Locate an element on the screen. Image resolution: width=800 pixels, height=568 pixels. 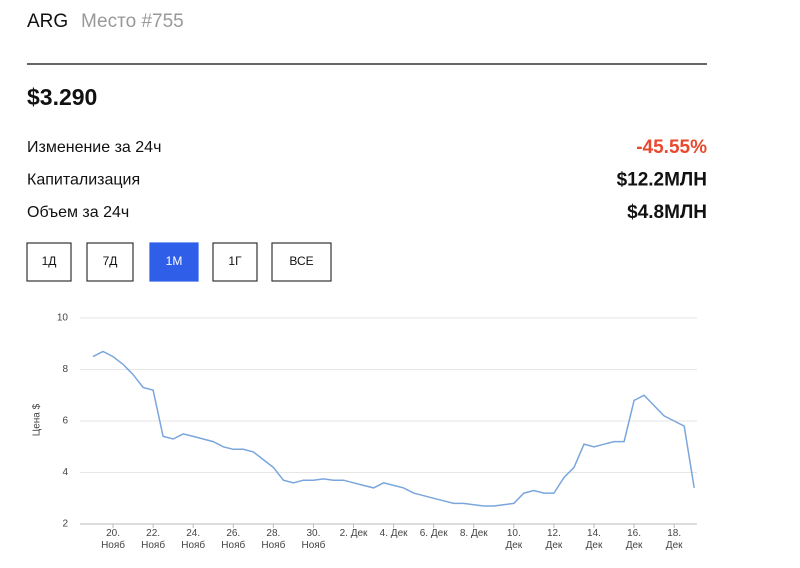
x-tick-label: 26. Нояб is located at coordinates (233, 539).